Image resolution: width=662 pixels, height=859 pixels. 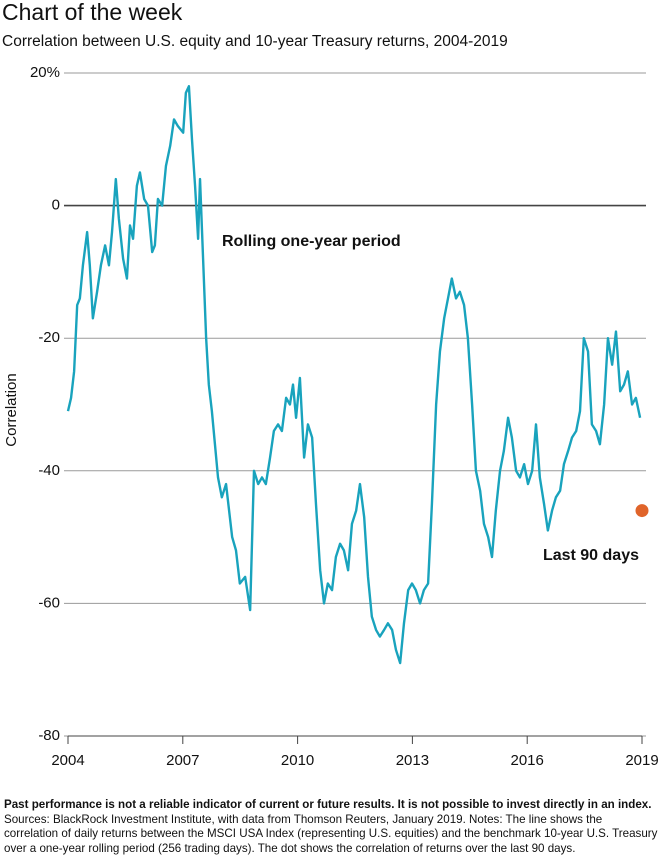 I want to click on series-label: Rolling one-year period, so click(x=311, y=241).